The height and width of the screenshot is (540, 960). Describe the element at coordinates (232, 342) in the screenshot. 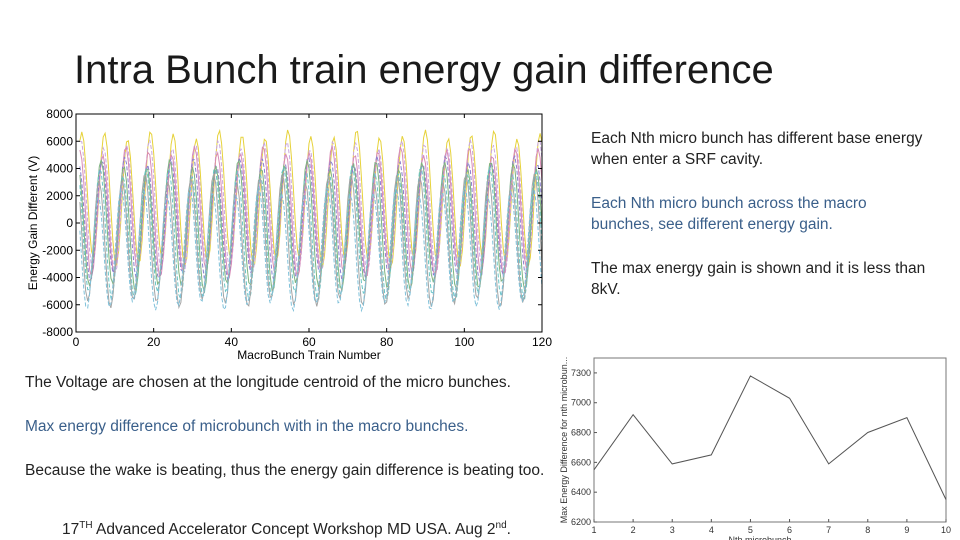

I see `x-tick-label: 40` at that location.